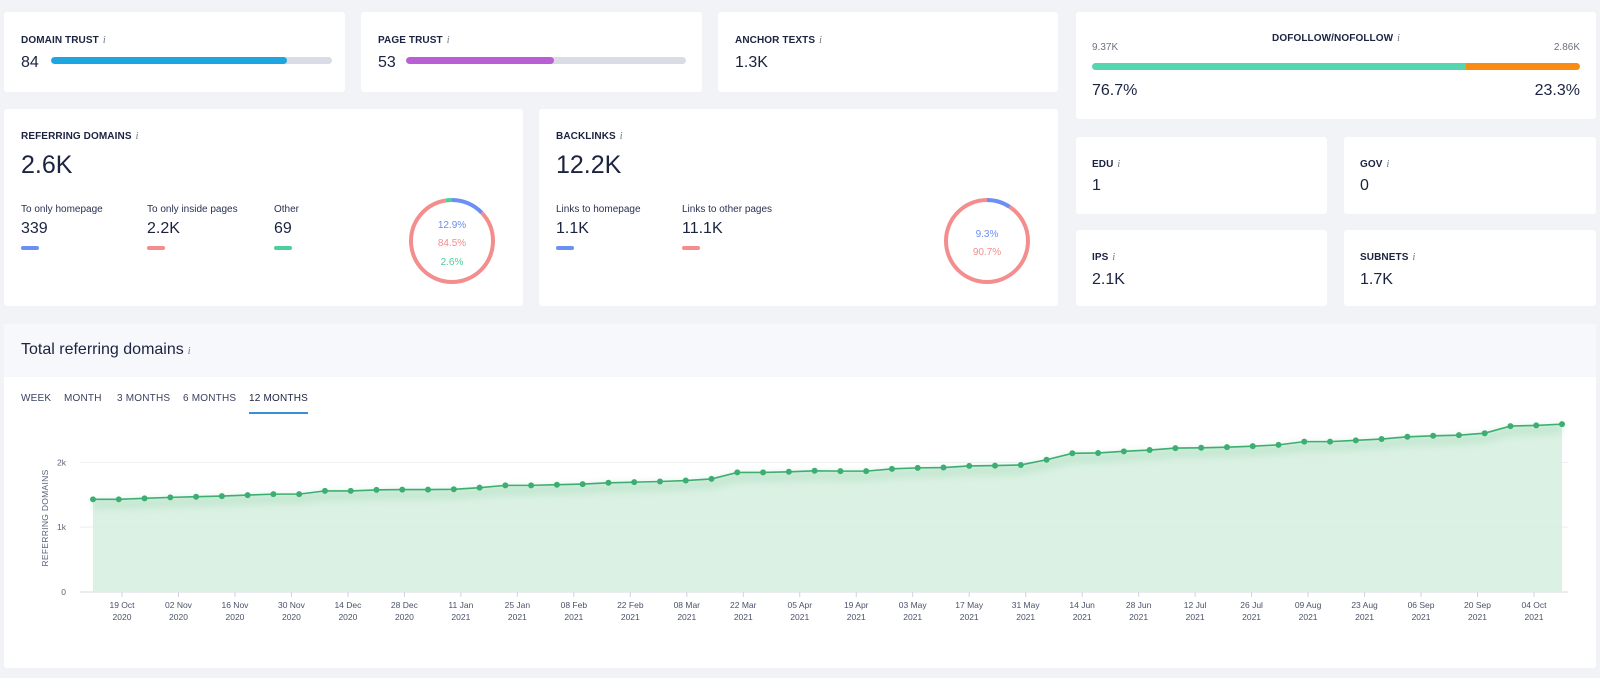 The height and width of the screenshot is (678, 1600). What do you see at coordinates (1096, 185) in the screenshot?
I see `edu-value: 1` at bounding box center [1096, 185].